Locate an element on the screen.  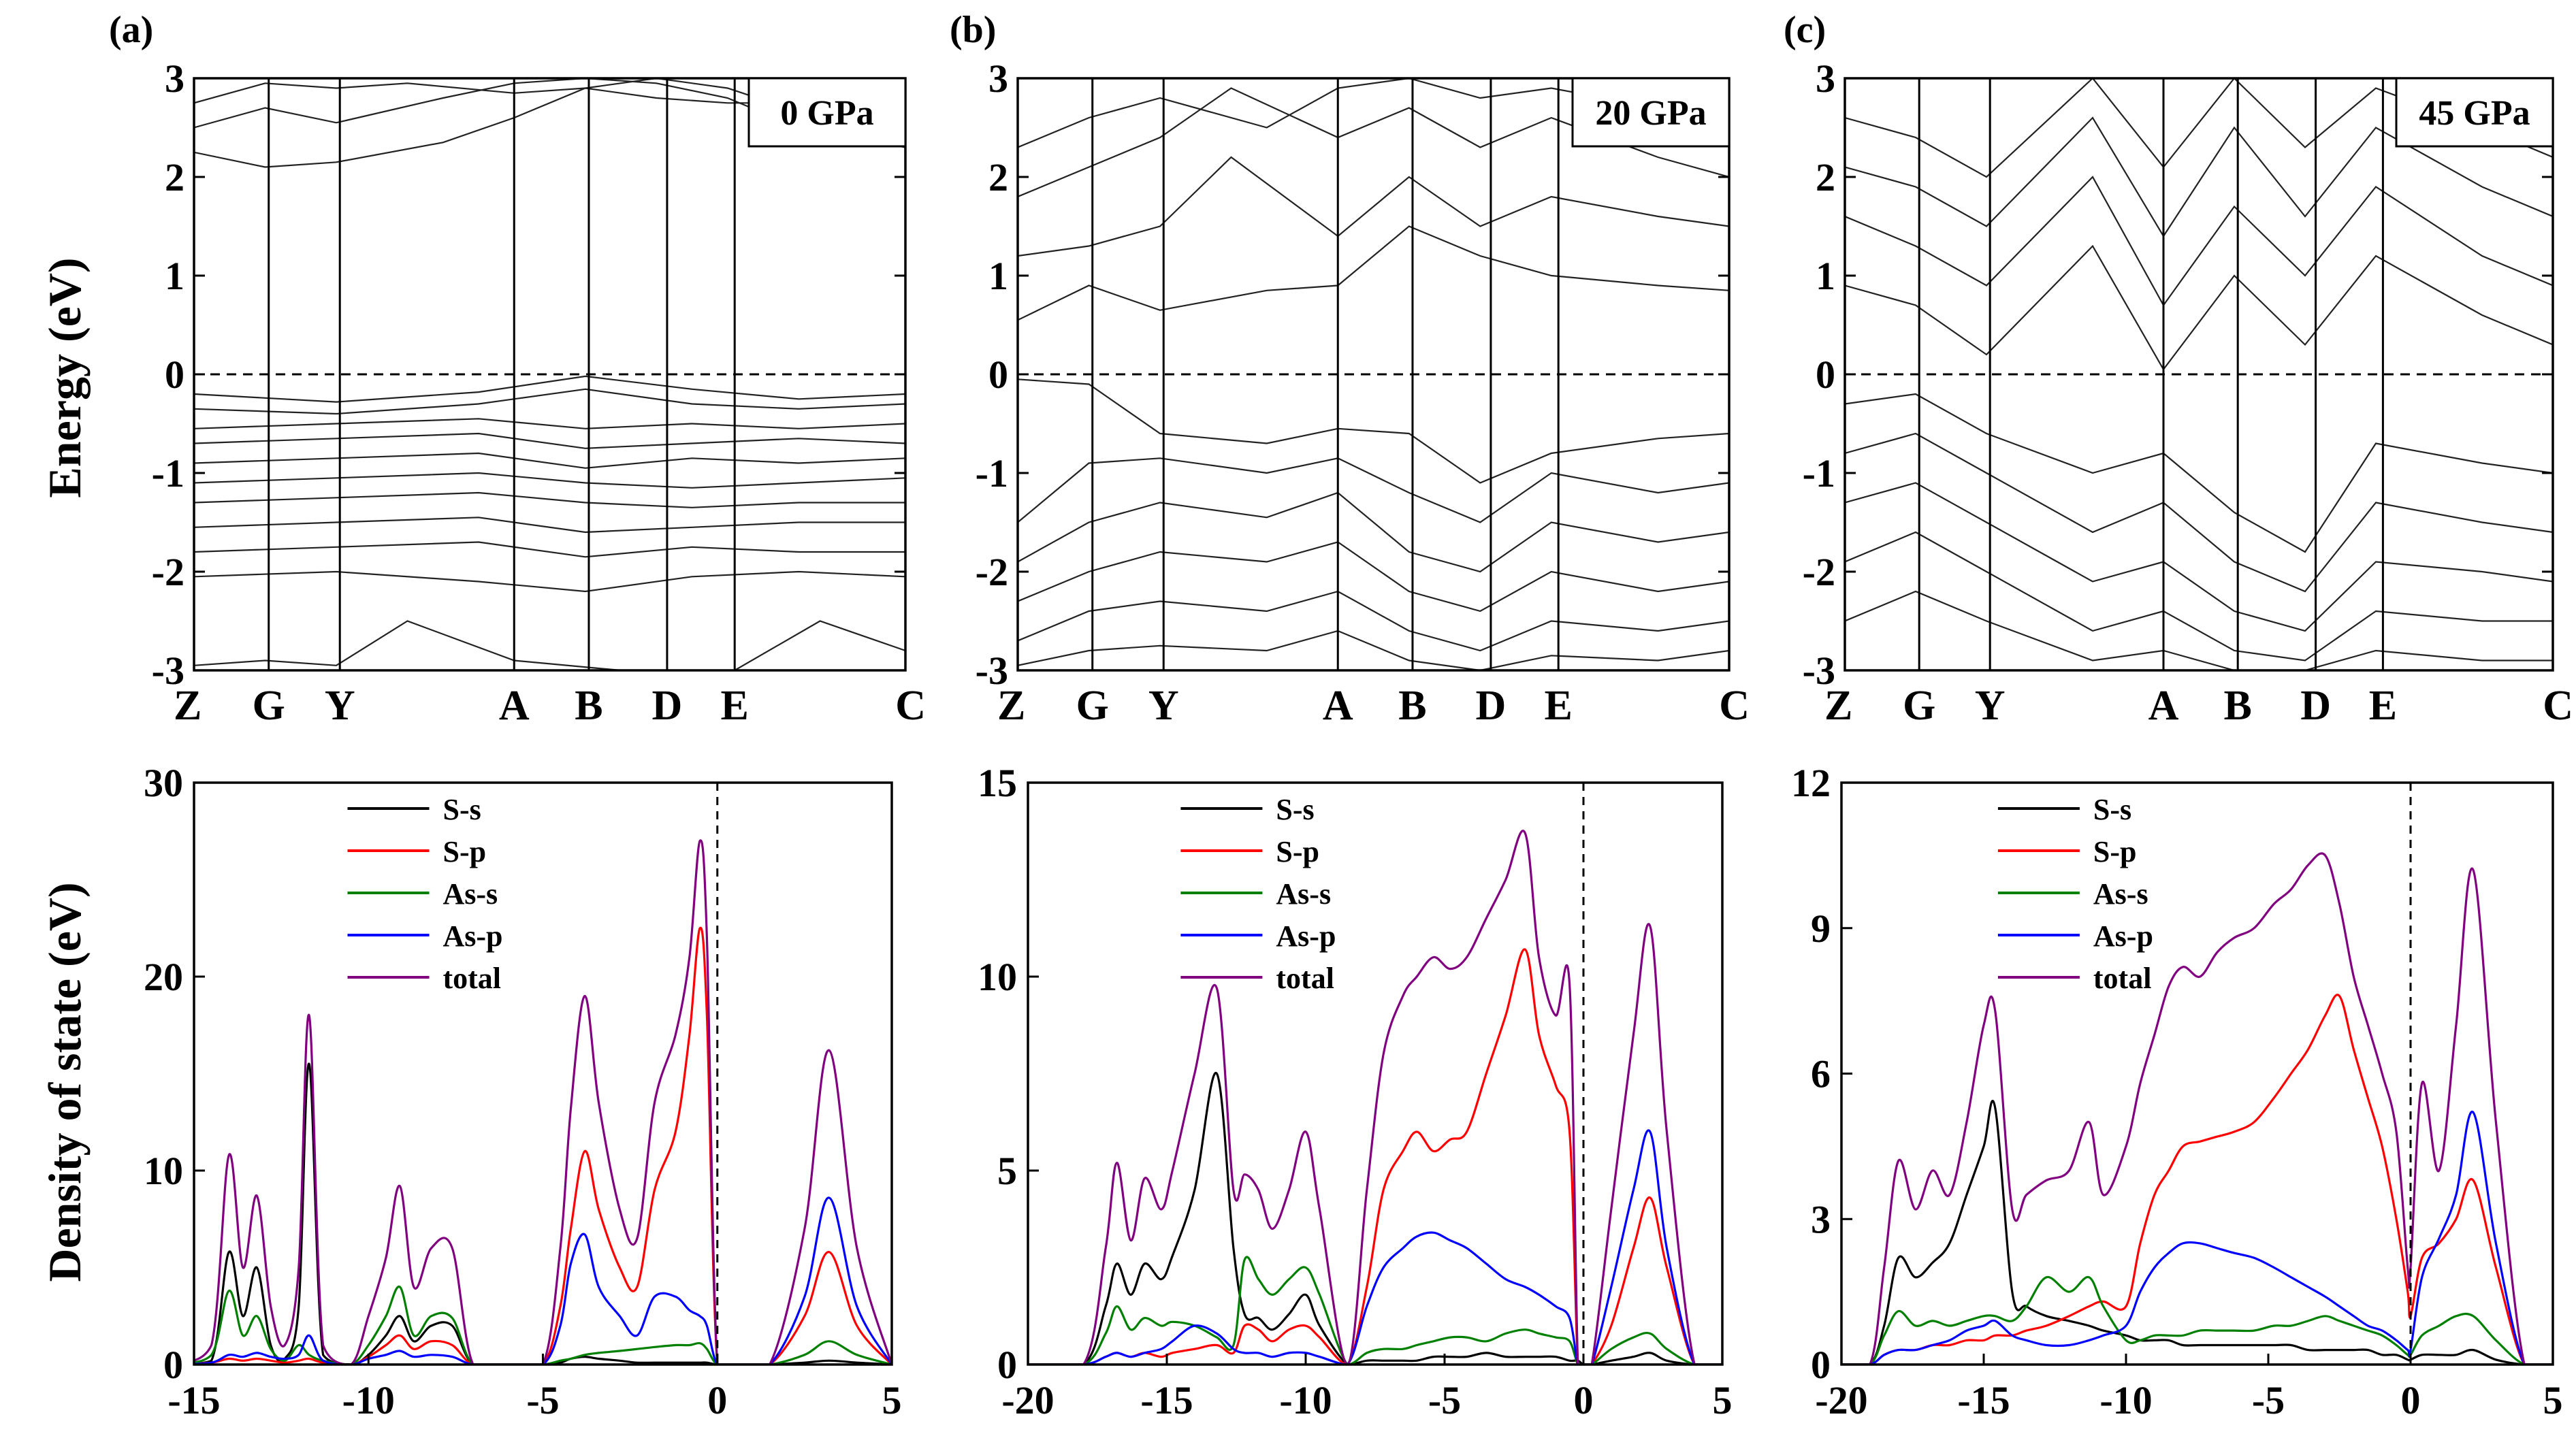
x-tick-label: -20 is located at coordinates (1841, 1400).